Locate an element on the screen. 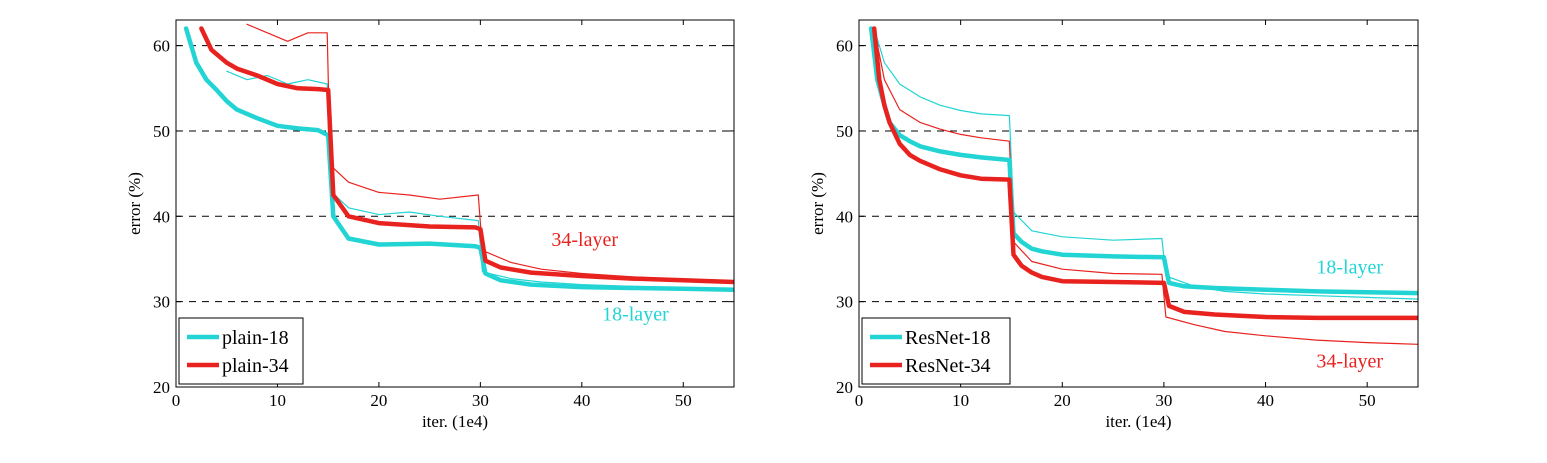 The height and width of the screenshot is (463, 1547). legend-label: plain-34 is located at coordinates (255, 366).